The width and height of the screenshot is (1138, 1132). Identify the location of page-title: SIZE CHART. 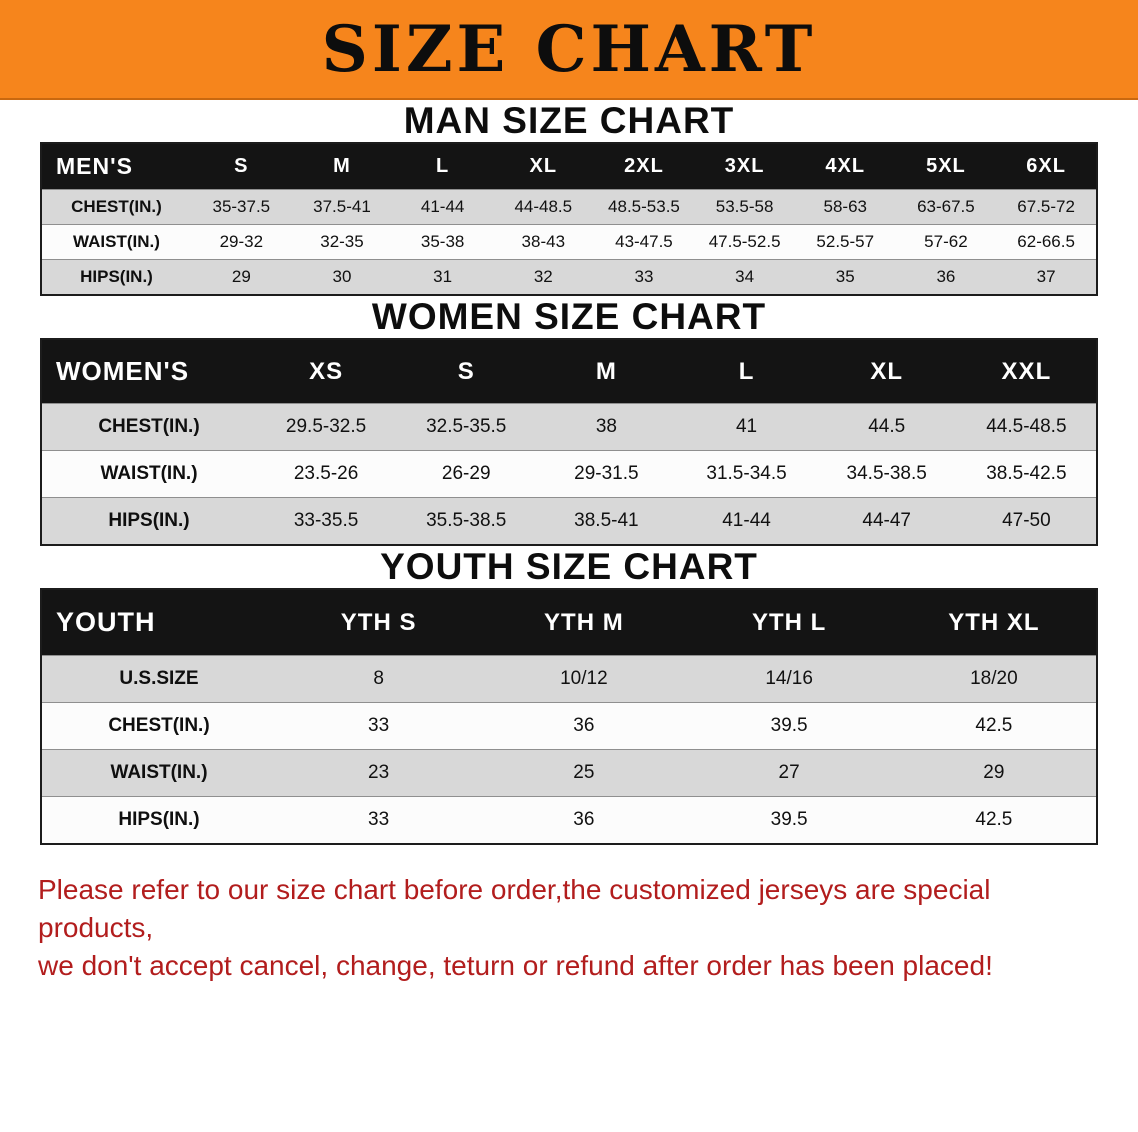
(569, 49).